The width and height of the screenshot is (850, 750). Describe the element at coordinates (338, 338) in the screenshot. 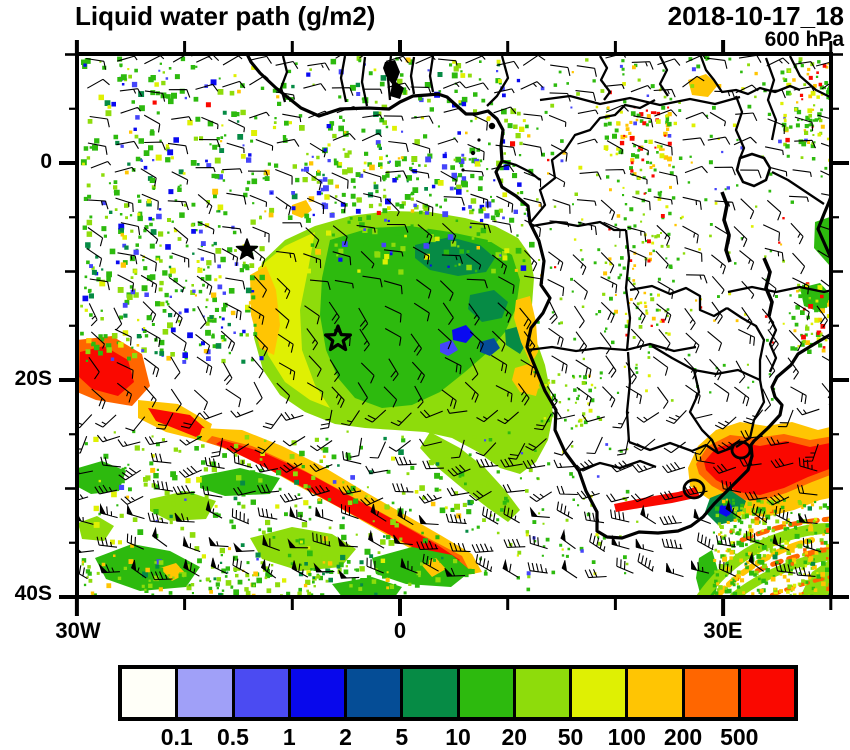

I see `station-marker-open-star` at that location.